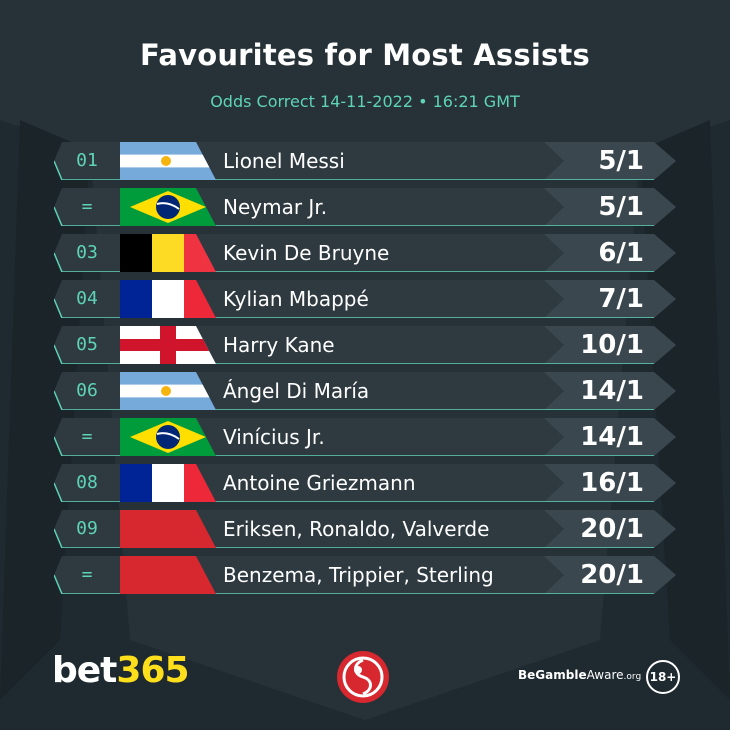 The width and height of the screenshot is (730, 730). Describe the element at coordinates (306, 253) in the screenshot. I see `player-name: Kevin De Bruyne` at that location.